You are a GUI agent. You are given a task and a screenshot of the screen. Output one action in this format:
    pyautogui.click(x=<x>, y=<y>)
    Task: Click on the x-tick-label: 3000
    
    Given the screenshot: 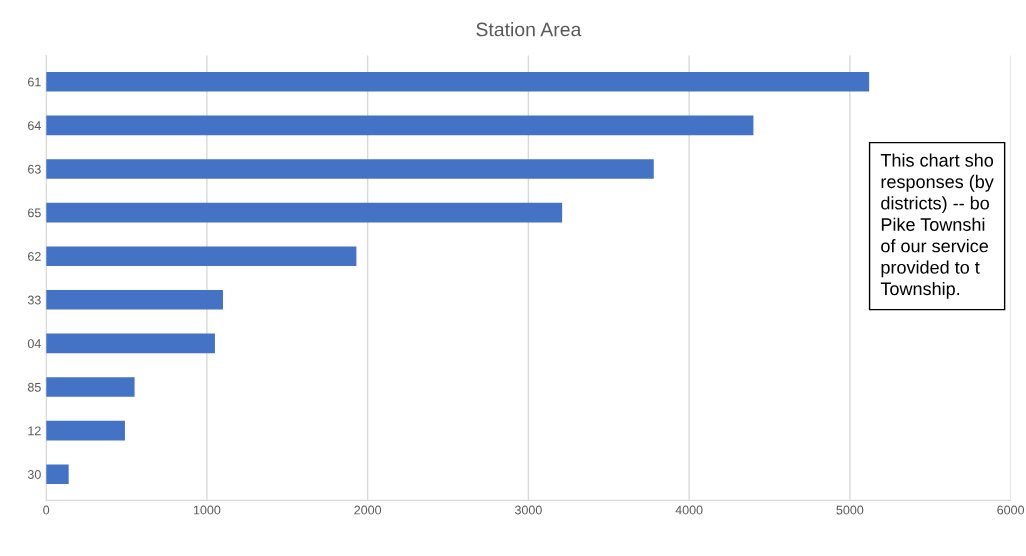 What is the action you would take?
    pyautogui.click(x=528, y=510)
    